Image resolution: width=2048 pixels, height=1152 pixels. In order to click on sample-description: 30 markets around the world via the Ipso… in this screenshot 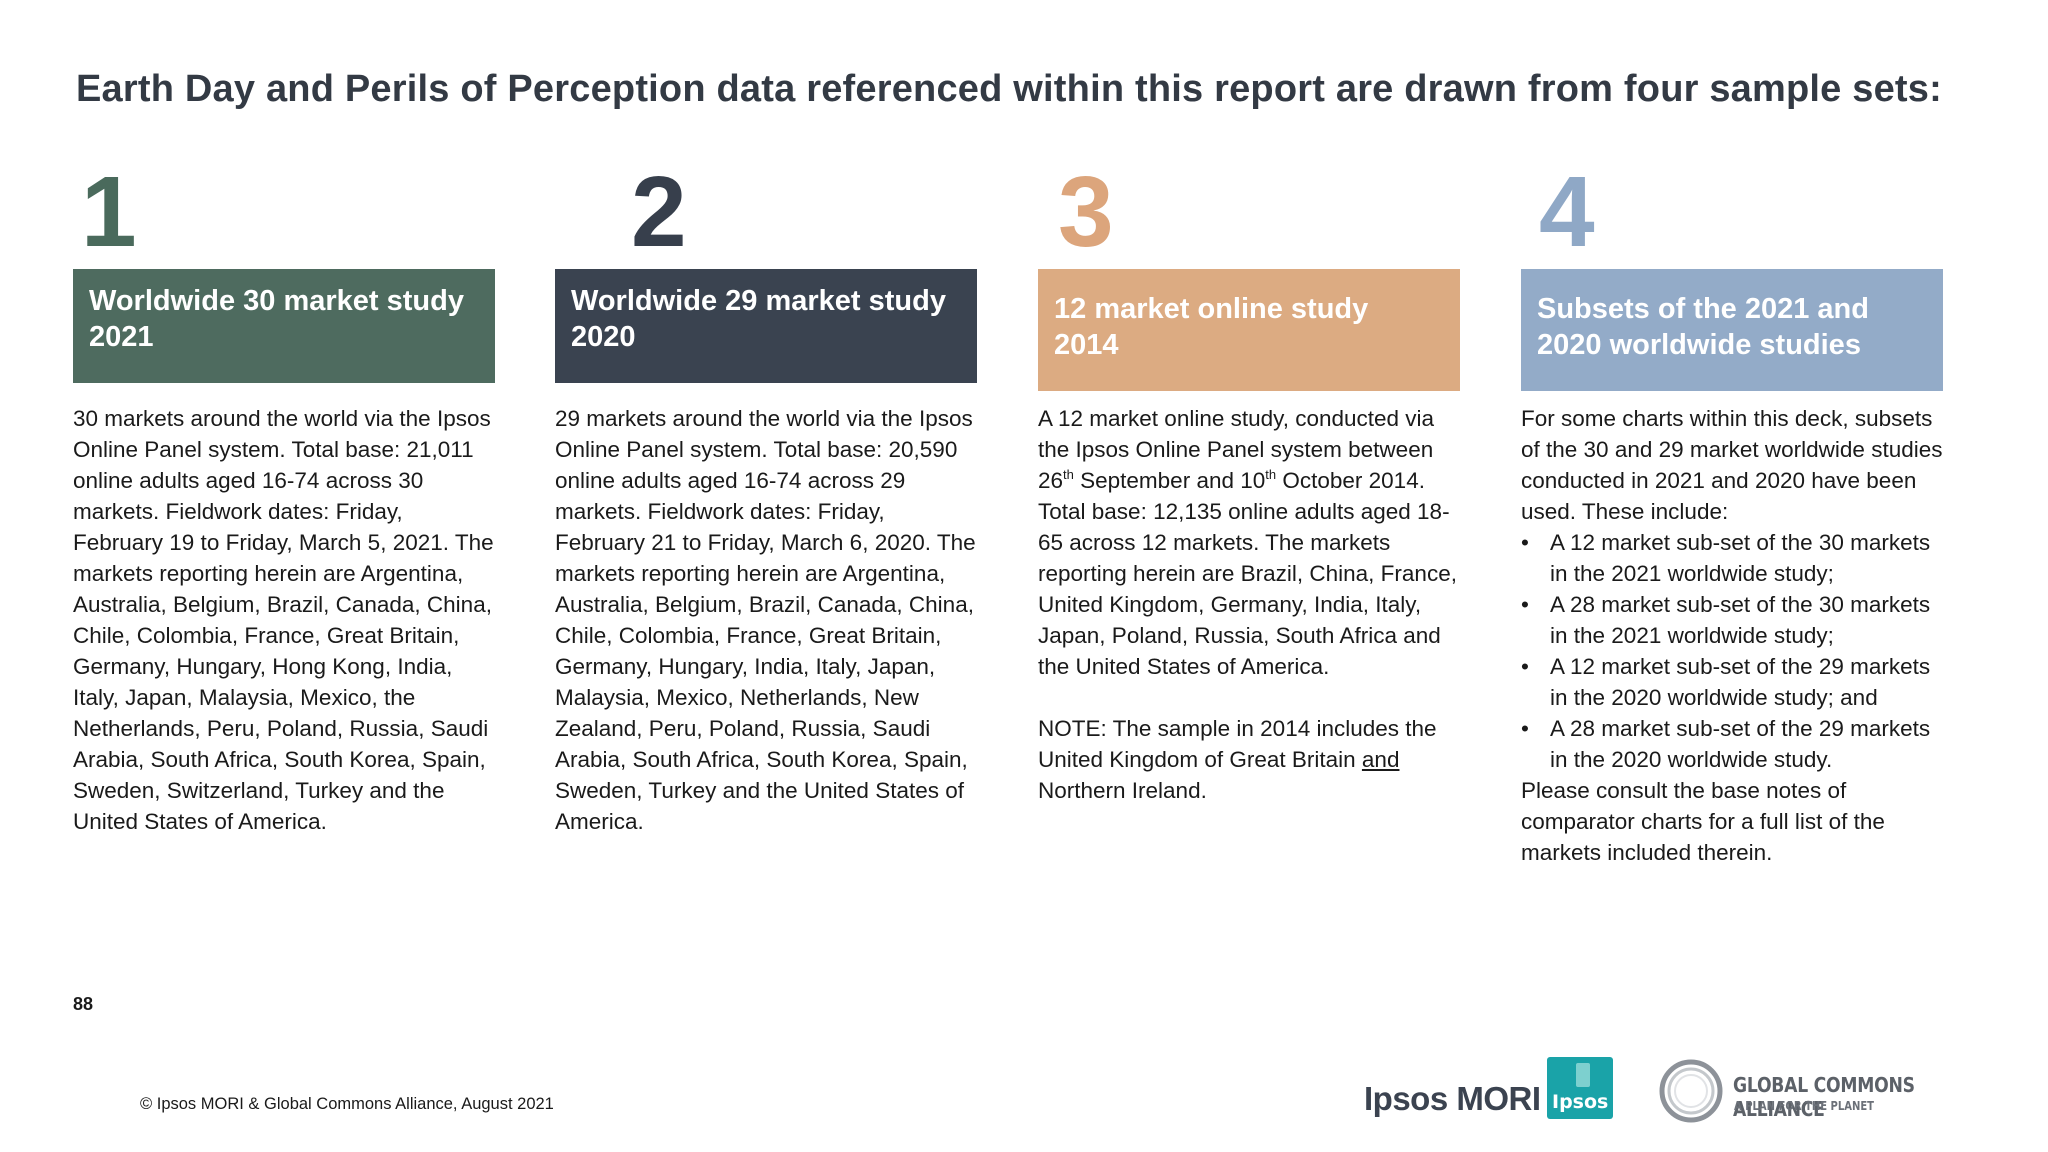, I will do `click(284, 620)`.